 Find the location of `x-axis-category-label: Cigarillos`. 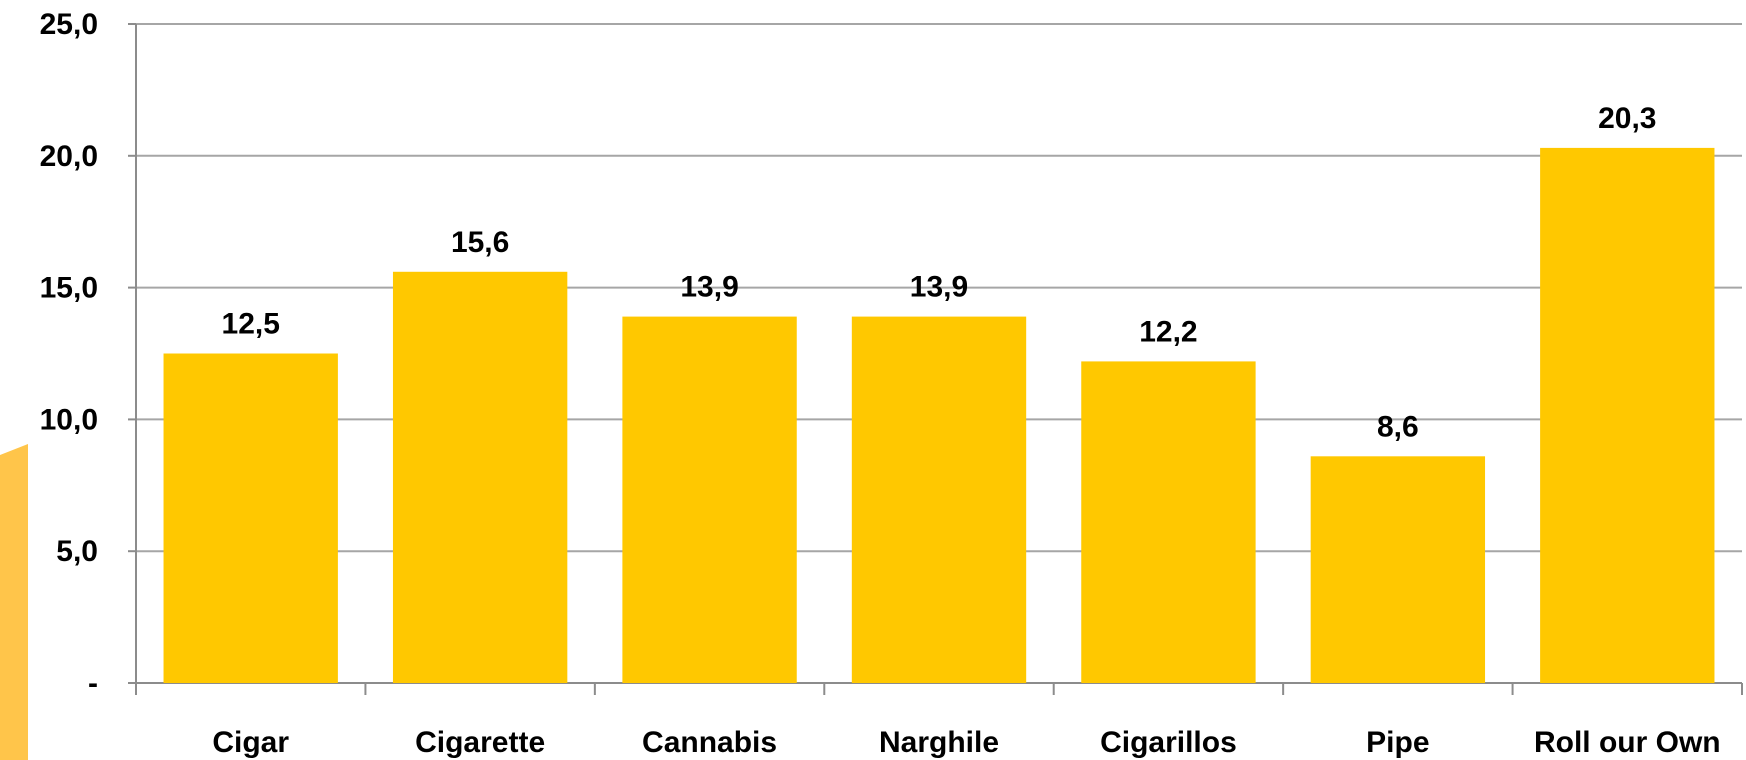

x-axis-category-label: Cigarillos is located at coordinates (1168, 742).